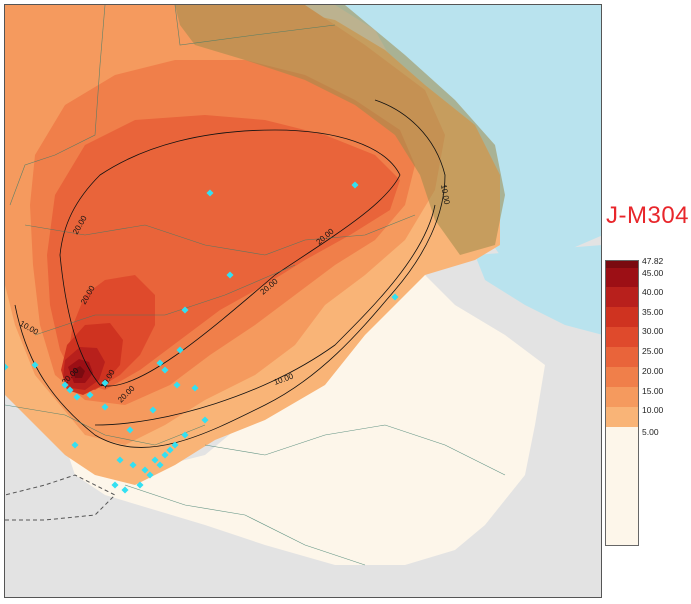 This screenshot has width=691, height=604. Describe the element at coordinates (226, 260) in the screenshot. I see `blob-20-a` at that location.